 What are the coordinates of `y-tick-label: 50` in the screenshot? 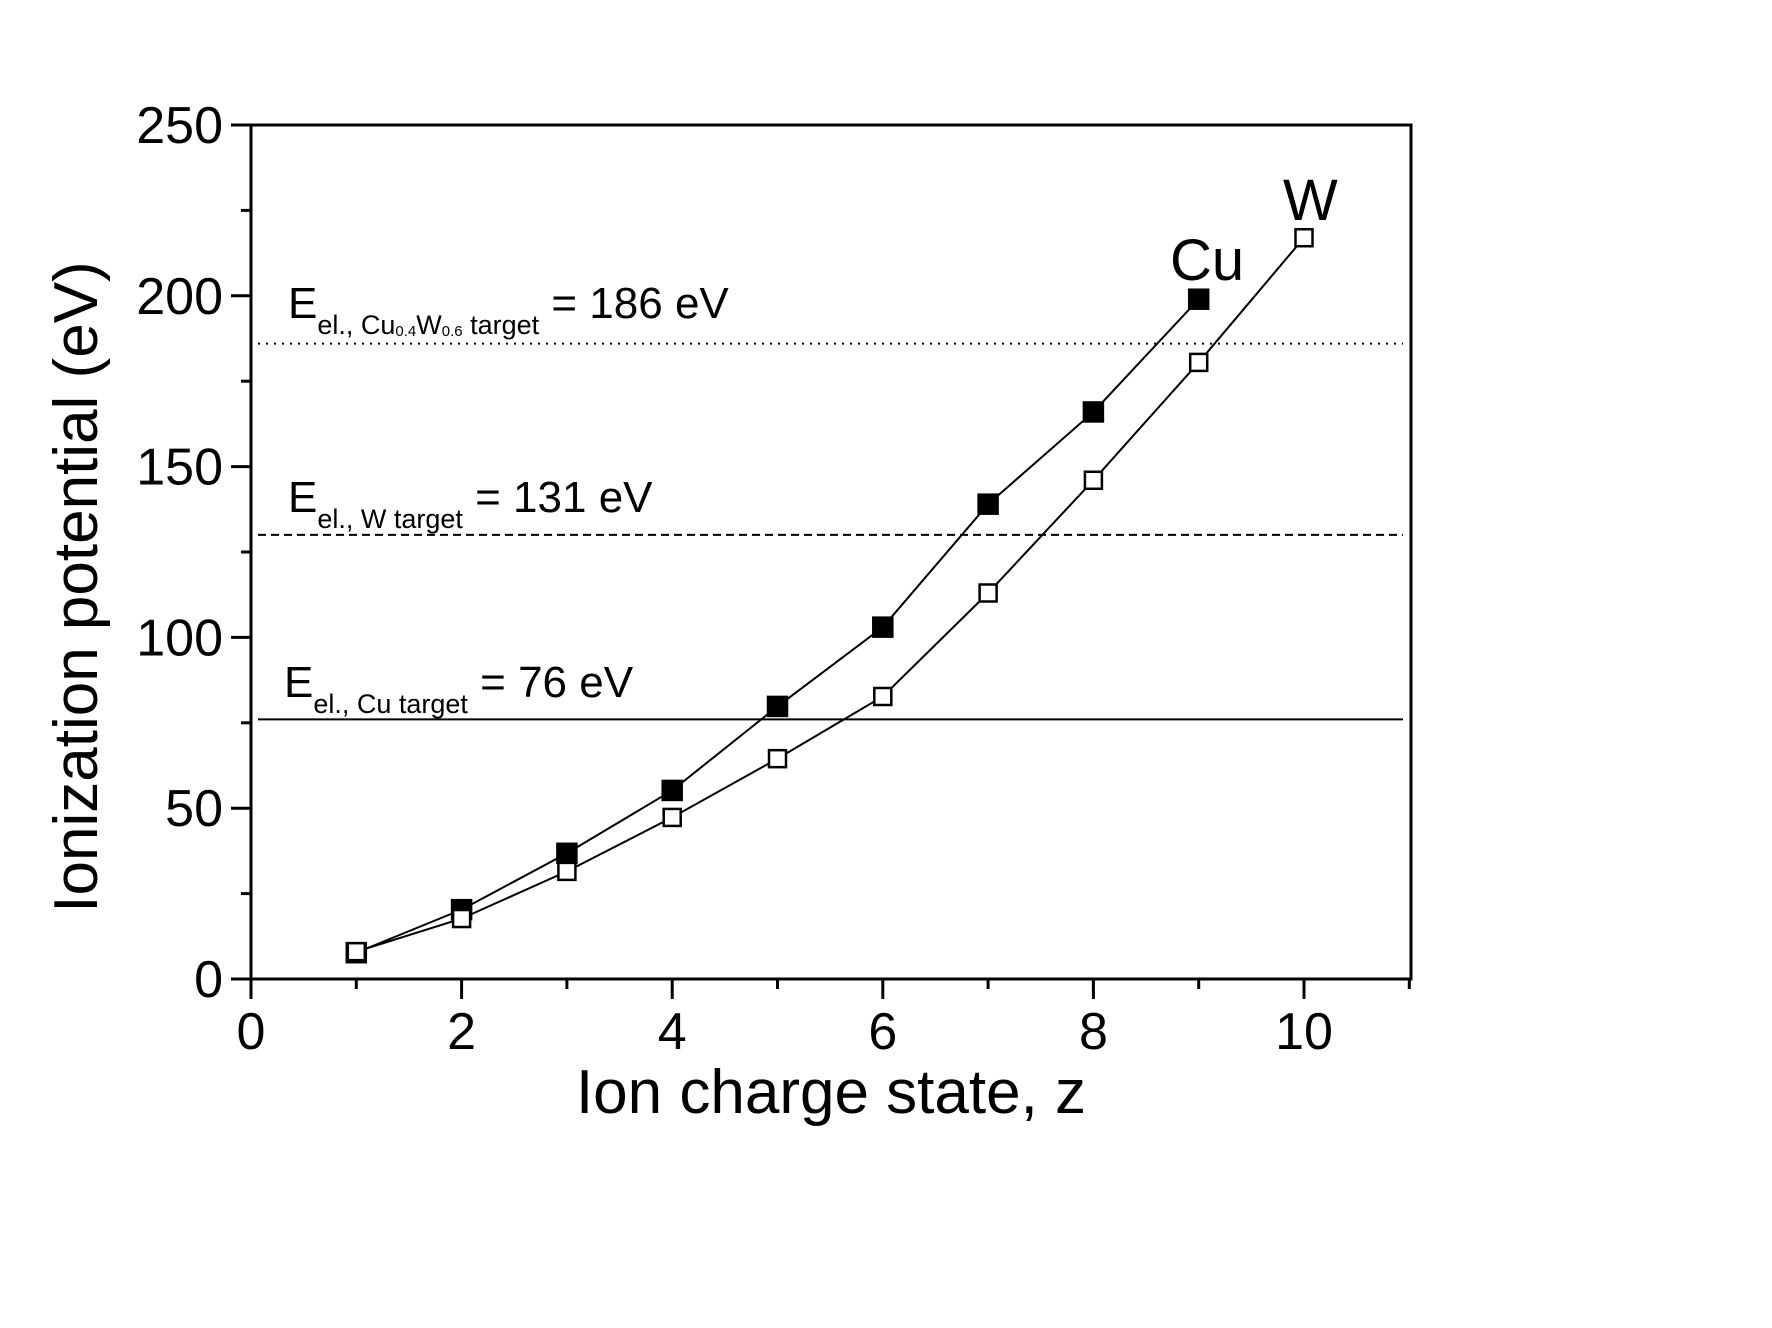 It's located at (194, 809).